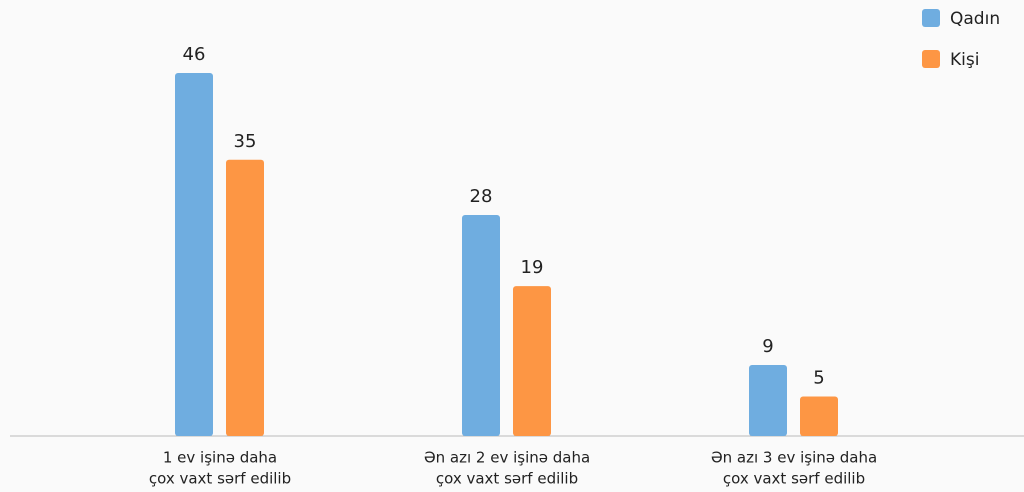  Describe the element at coordinates (964, 60) in the screenshot. I see `legend-label: Kişi` at that location.